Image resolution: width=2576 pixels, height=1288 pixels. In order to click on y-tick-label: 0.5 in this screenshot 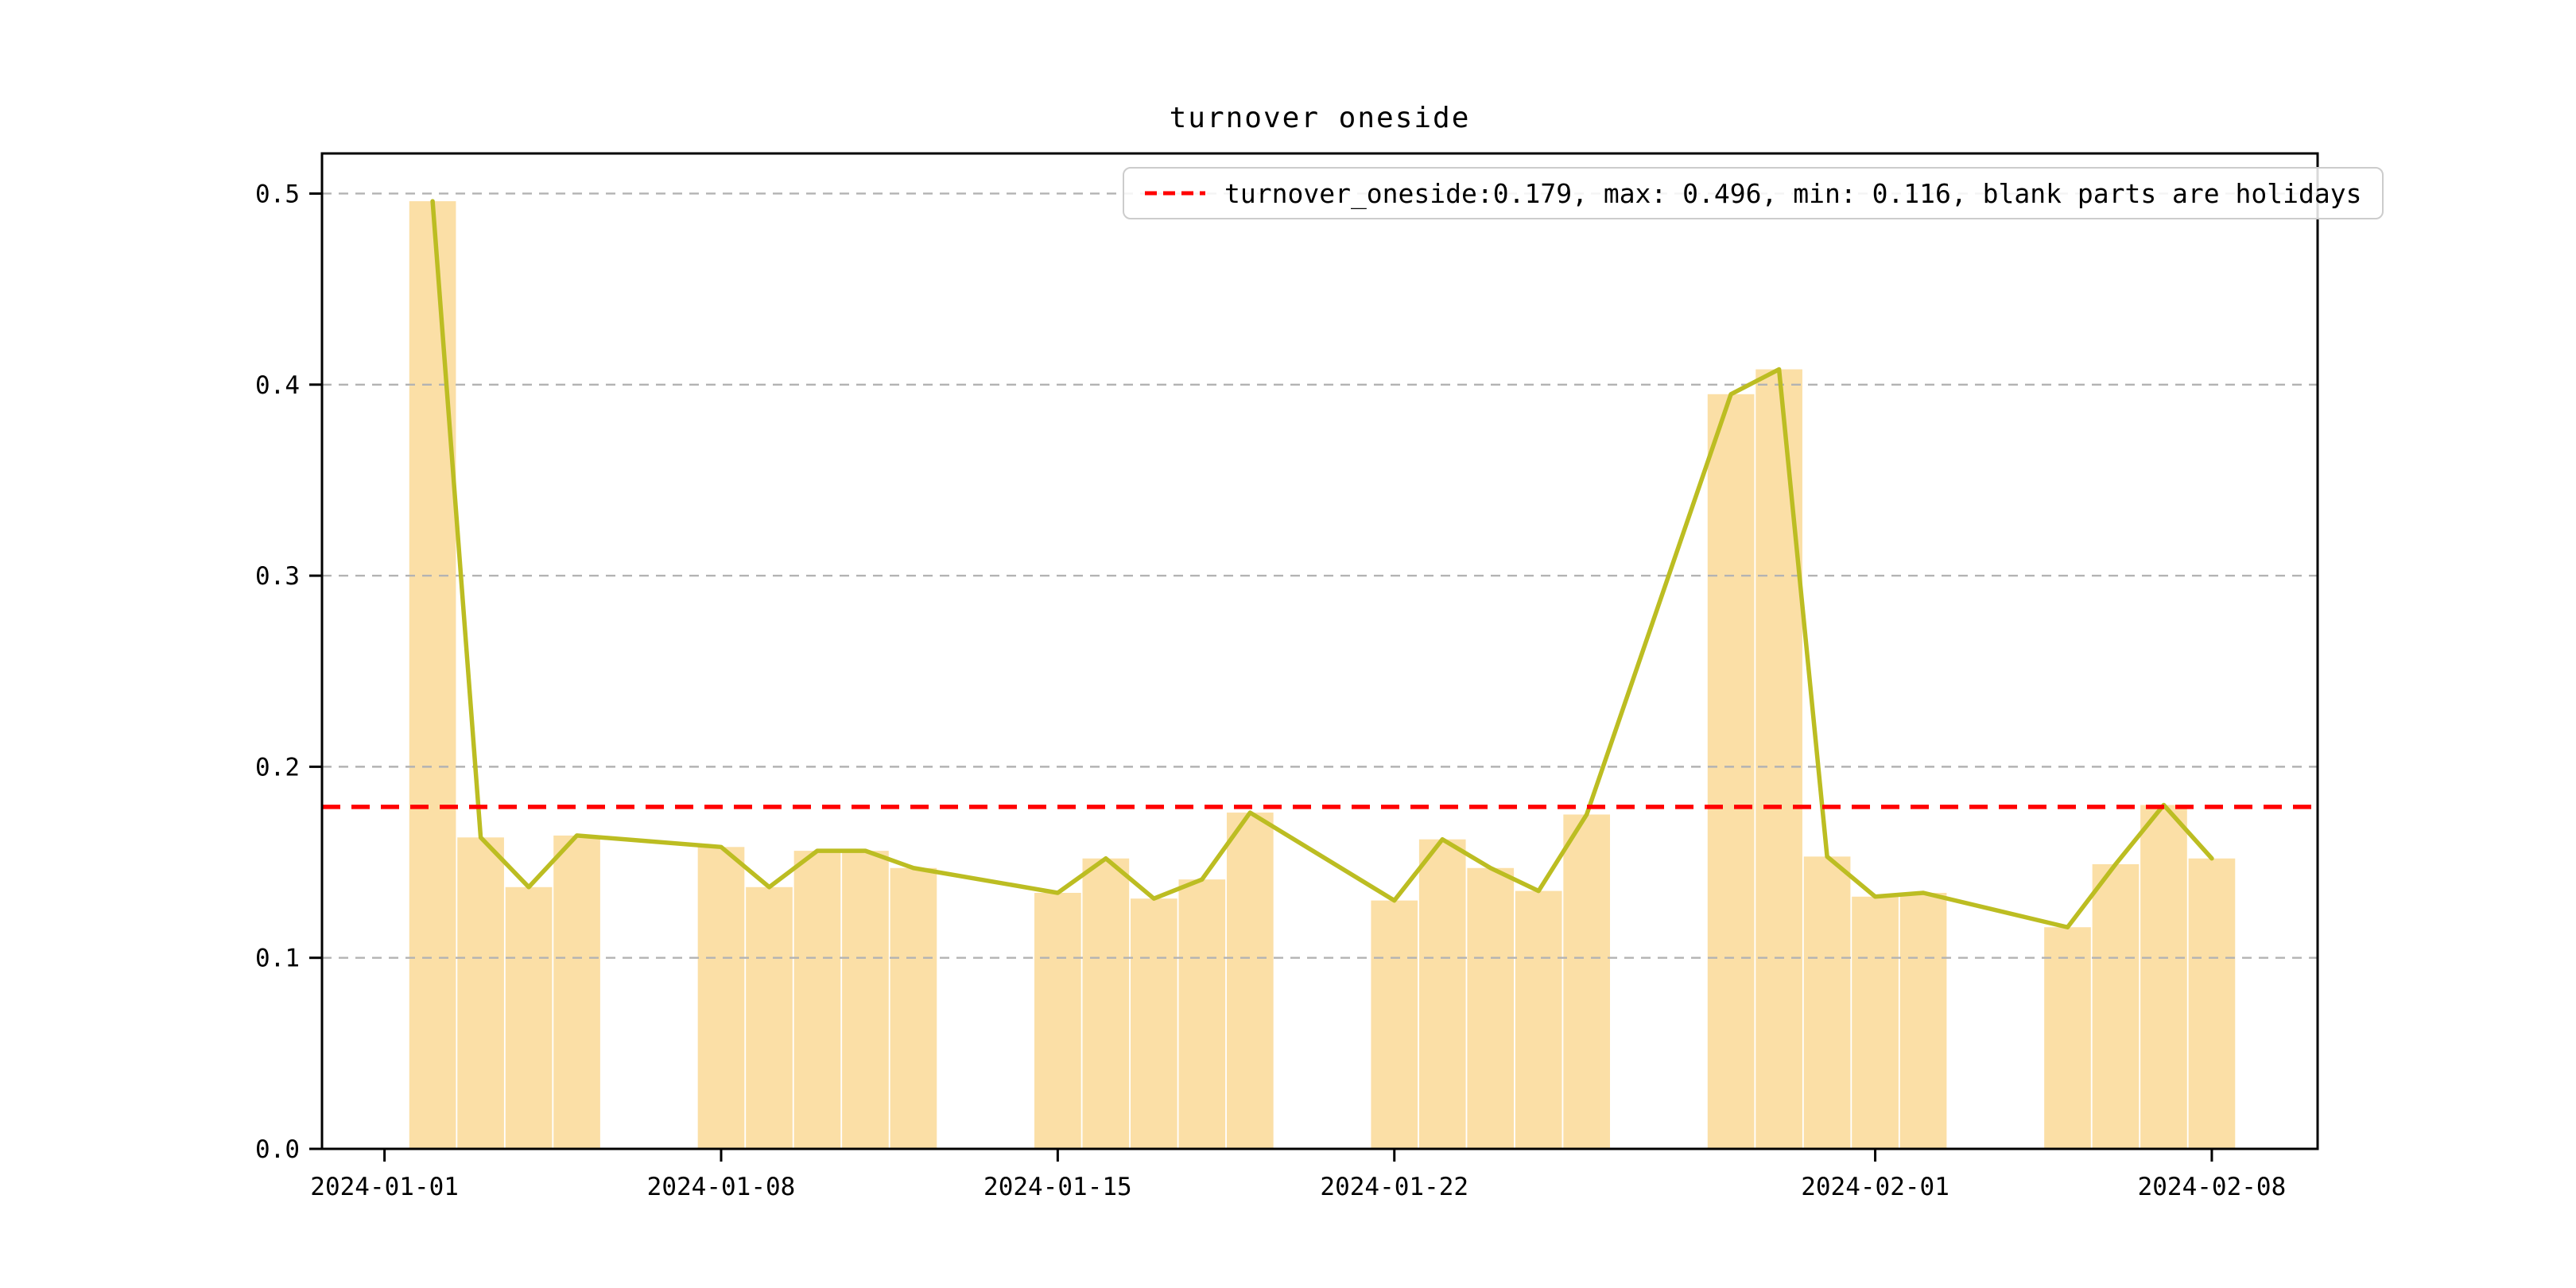, I will do `click(277, 194)`.